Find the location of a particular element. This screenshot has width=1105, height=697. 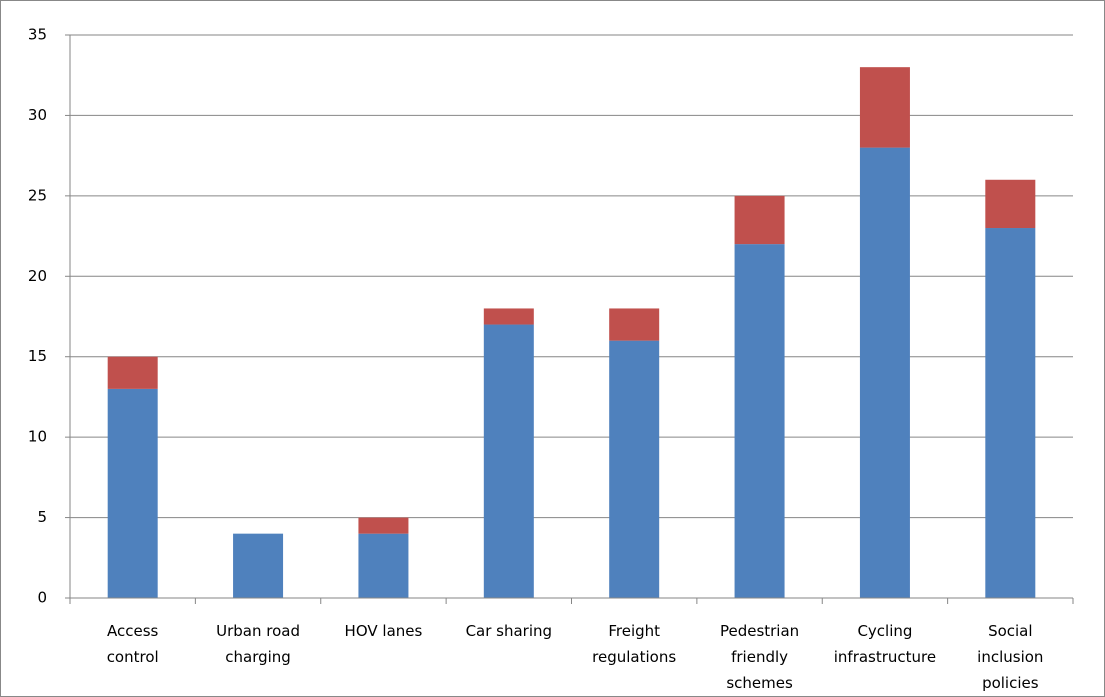

x-tick-label-line: Freight is located at coordinates (634, 631).